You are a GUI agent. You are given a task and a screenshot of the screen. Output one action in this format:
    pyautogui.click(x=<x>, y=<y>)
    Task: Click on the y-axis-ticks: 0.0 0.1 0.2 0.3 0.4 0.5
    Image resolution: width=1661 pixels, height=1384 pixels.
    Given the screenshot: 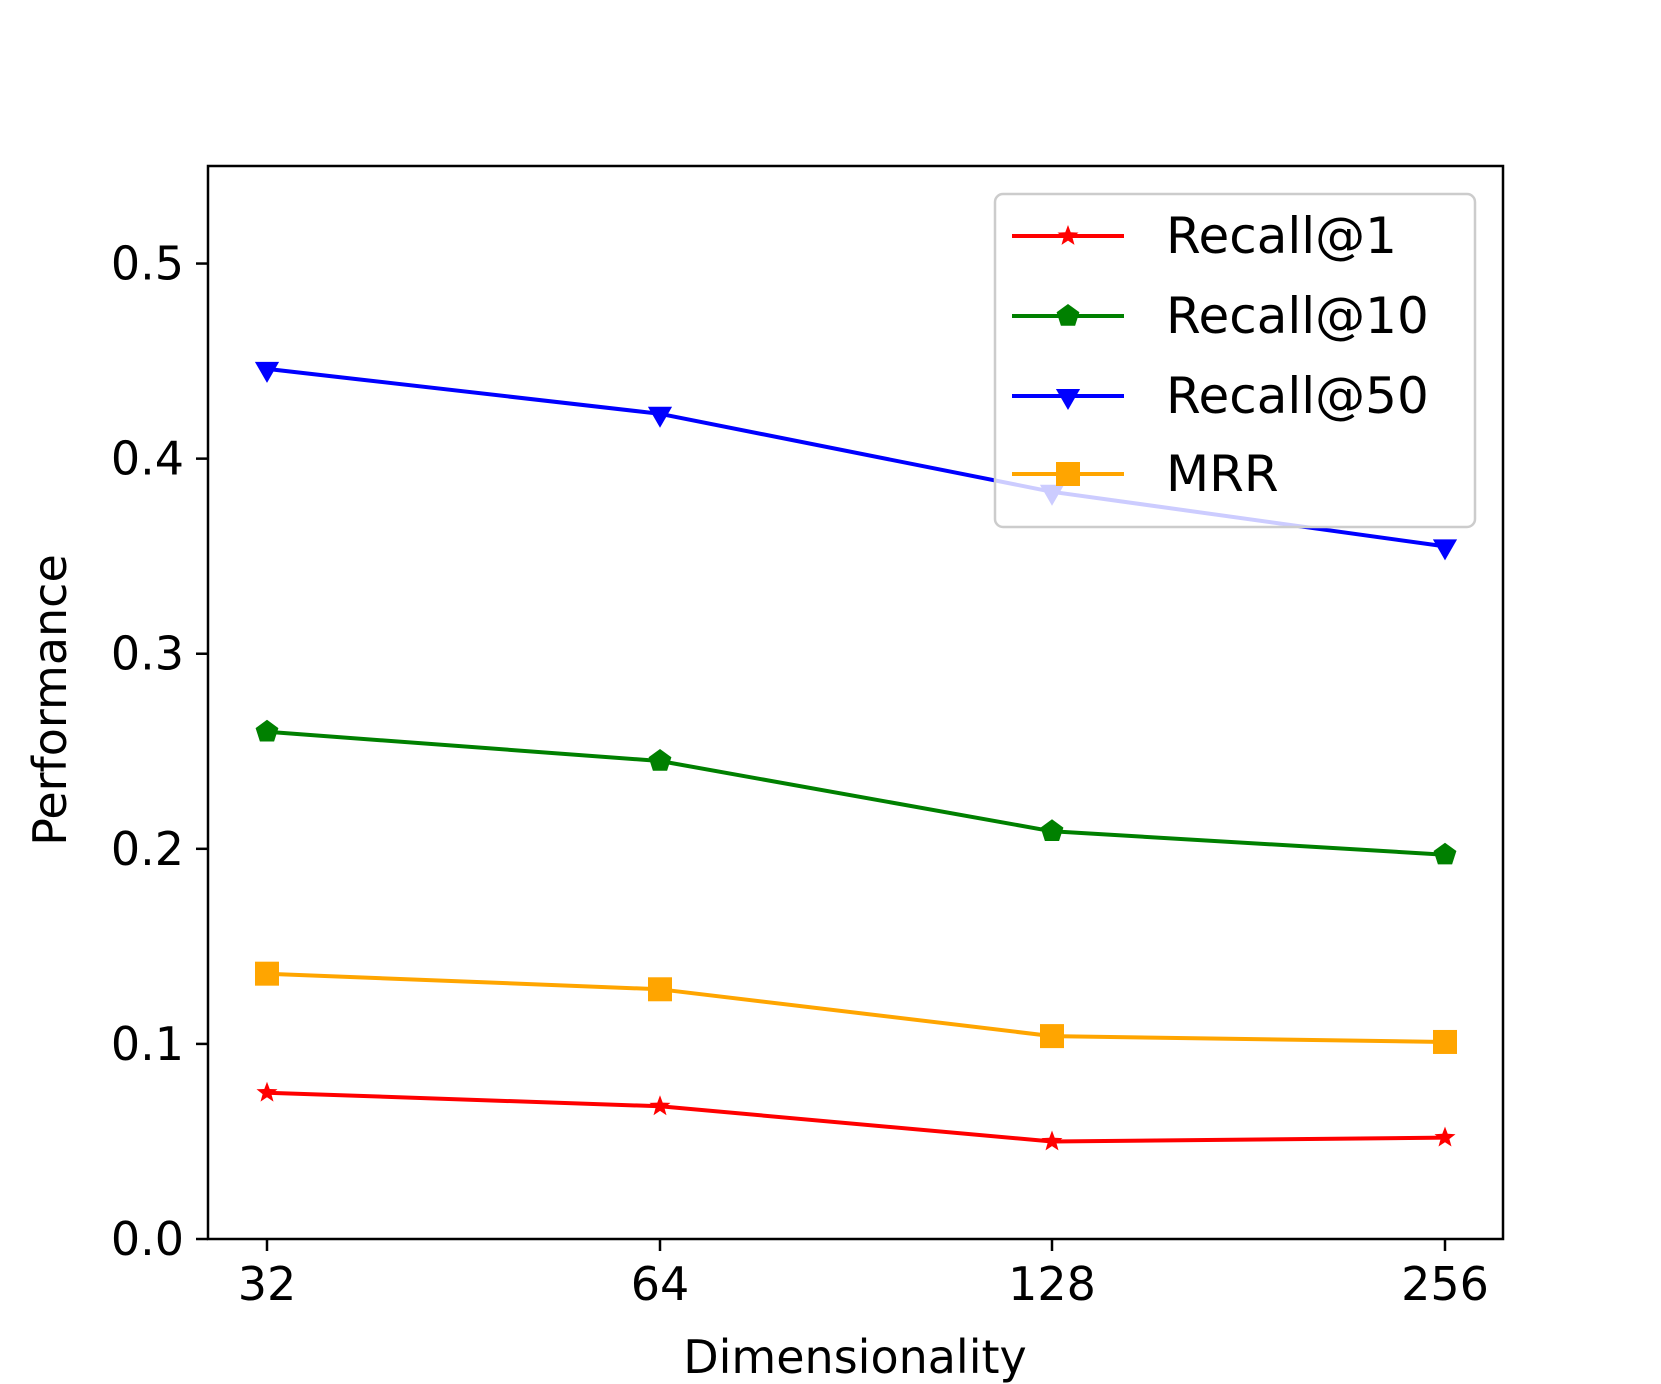 What is the action you would take?
    pyautogui.click(x=159, y=751)
    